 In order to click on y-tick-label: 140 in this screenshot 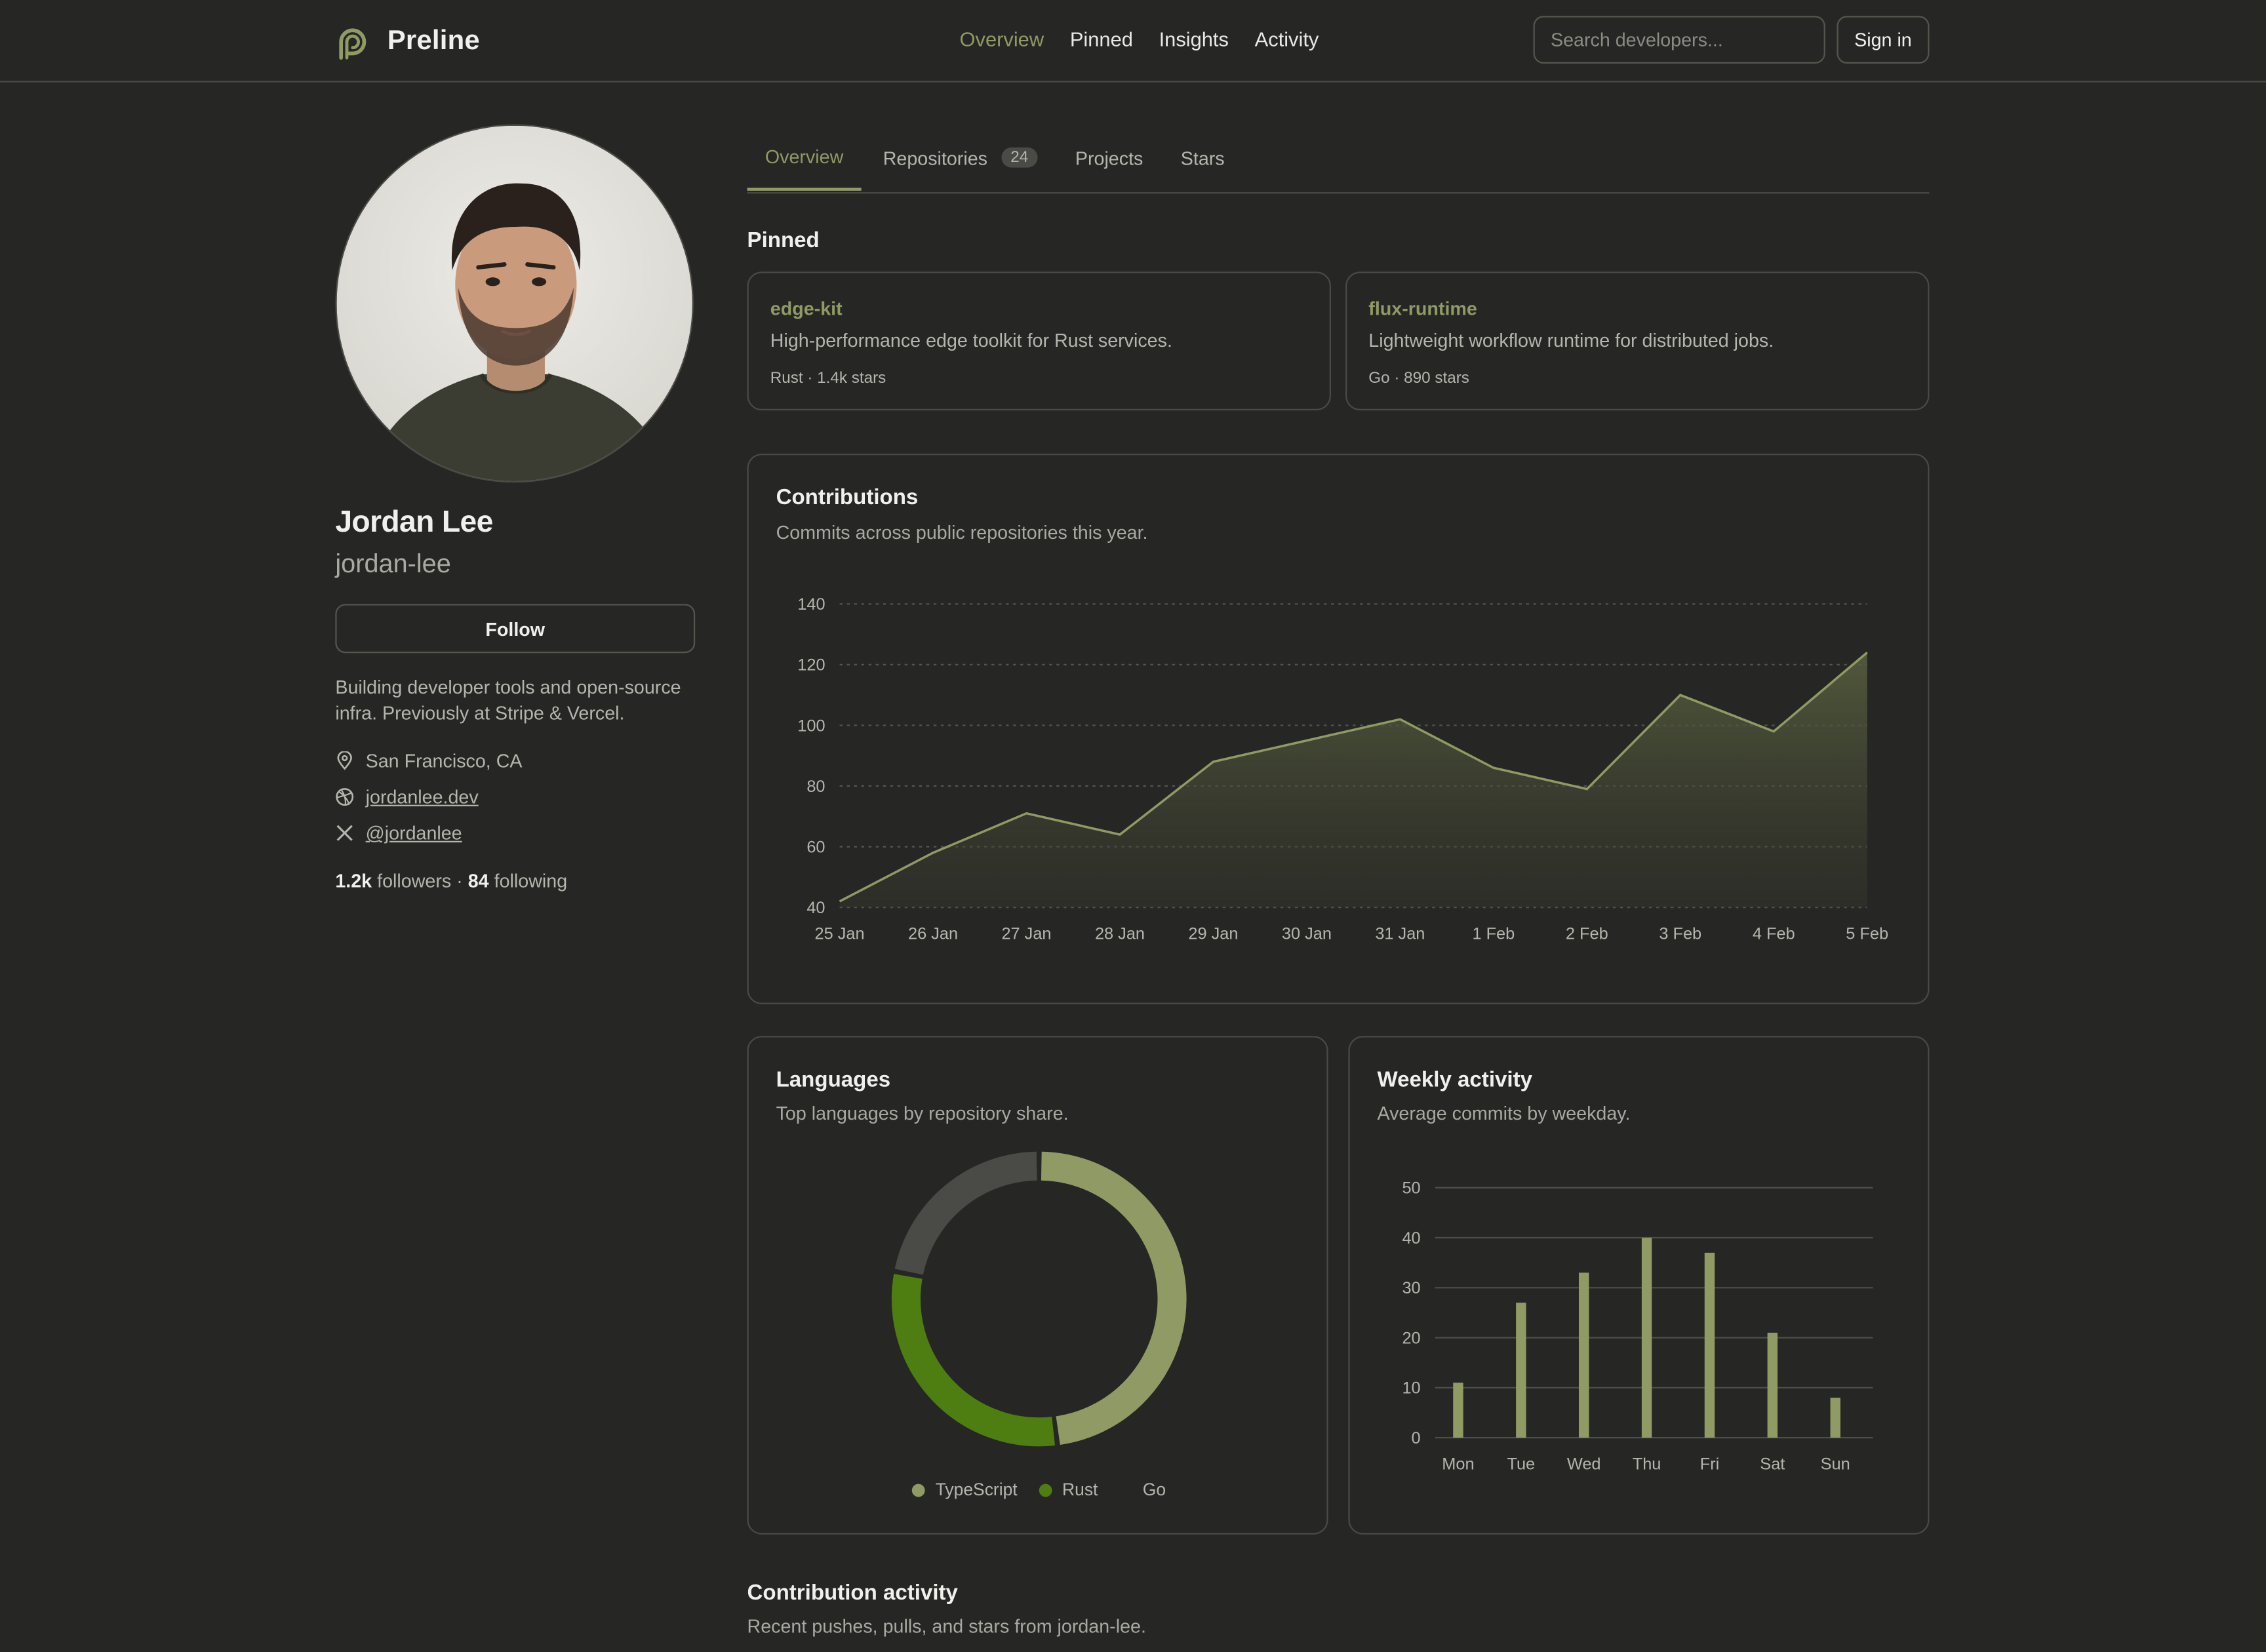, I will do `click(811, 604)`.